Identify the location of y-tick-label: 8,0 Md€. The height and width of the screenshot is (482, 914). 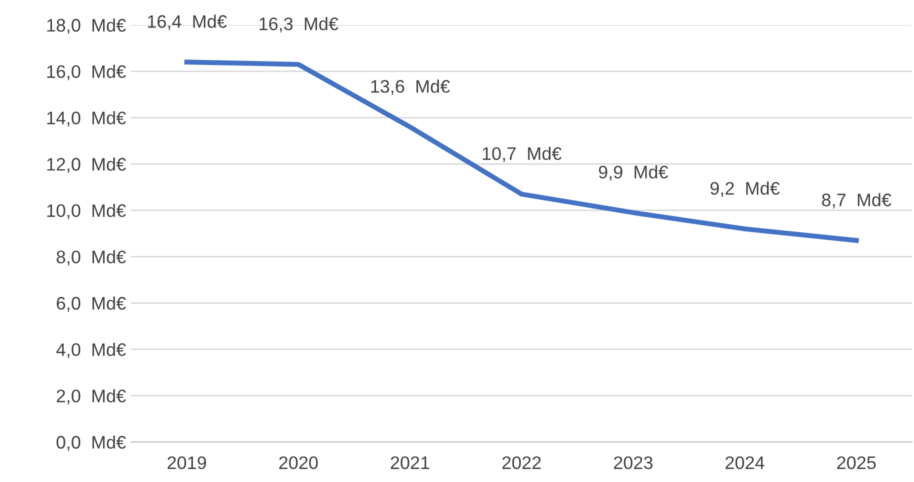
(91, 258).